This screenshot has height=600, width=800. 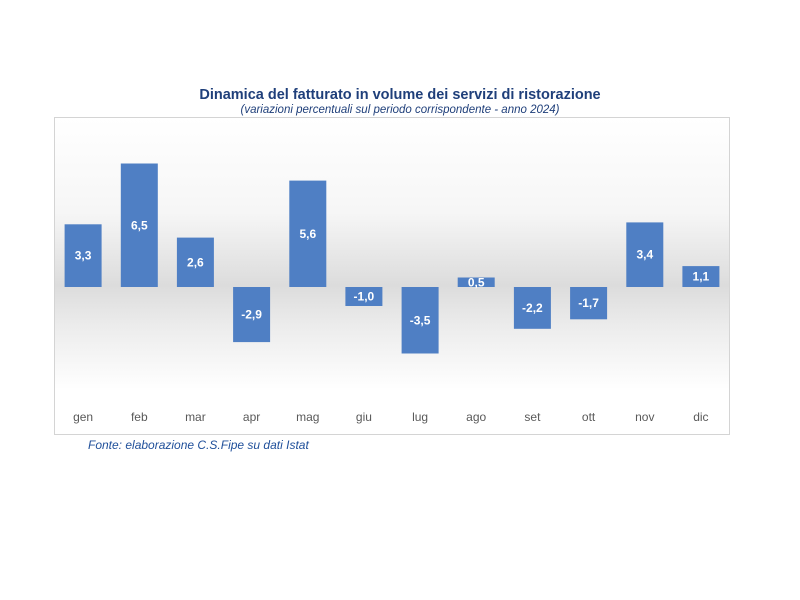 I want to click on bar-giu, so click(x=364, y=296).